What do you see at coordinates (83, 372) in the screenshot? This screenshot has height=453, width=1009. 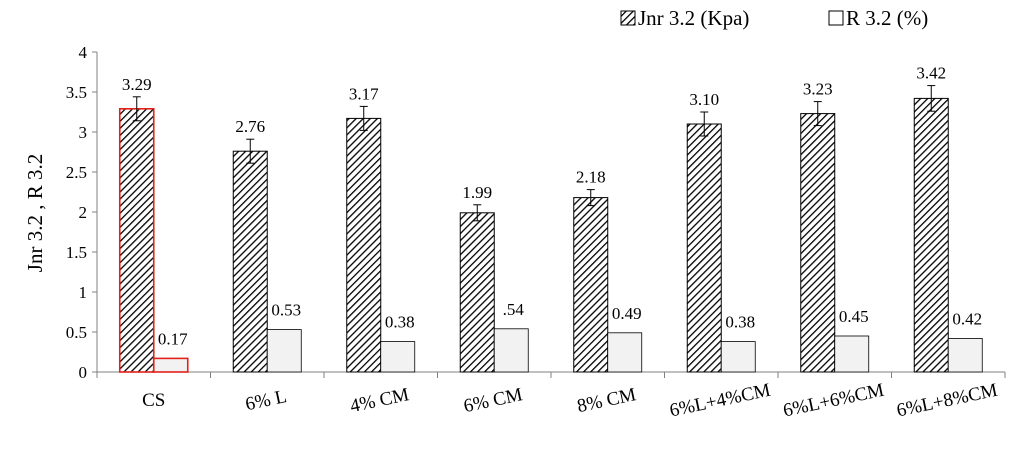 I see `y-tick-label: 0` at bounding box center [83, 372].